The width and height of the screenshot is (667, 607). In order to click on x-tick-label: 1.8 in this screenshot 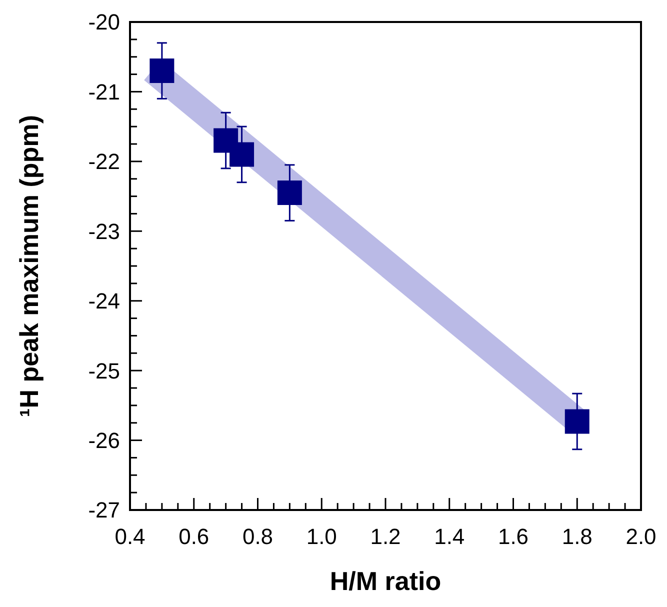, I will do `click(577, 536)`.